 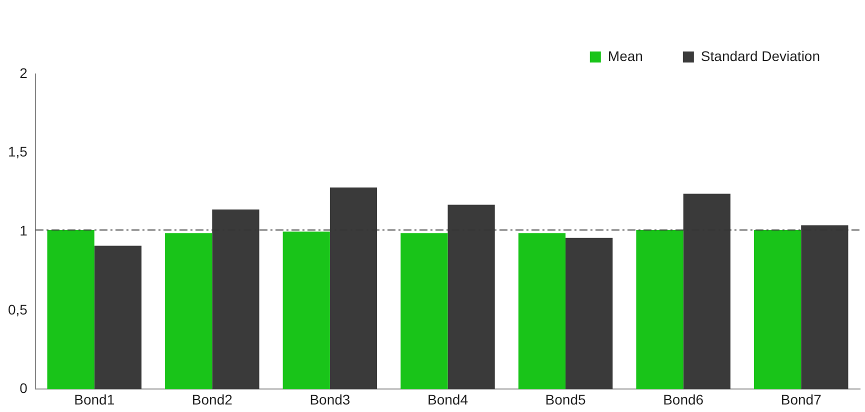 What do you see at coordinates (24, 230) in the screenshot?
I see `y-tick-label: 1` at bounding box center [24, 230].